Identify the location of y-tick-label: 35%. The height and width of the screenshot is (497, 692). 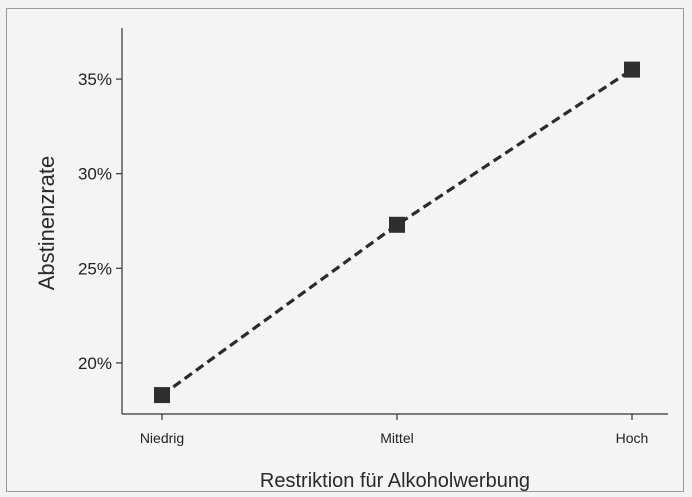
(95, 79).